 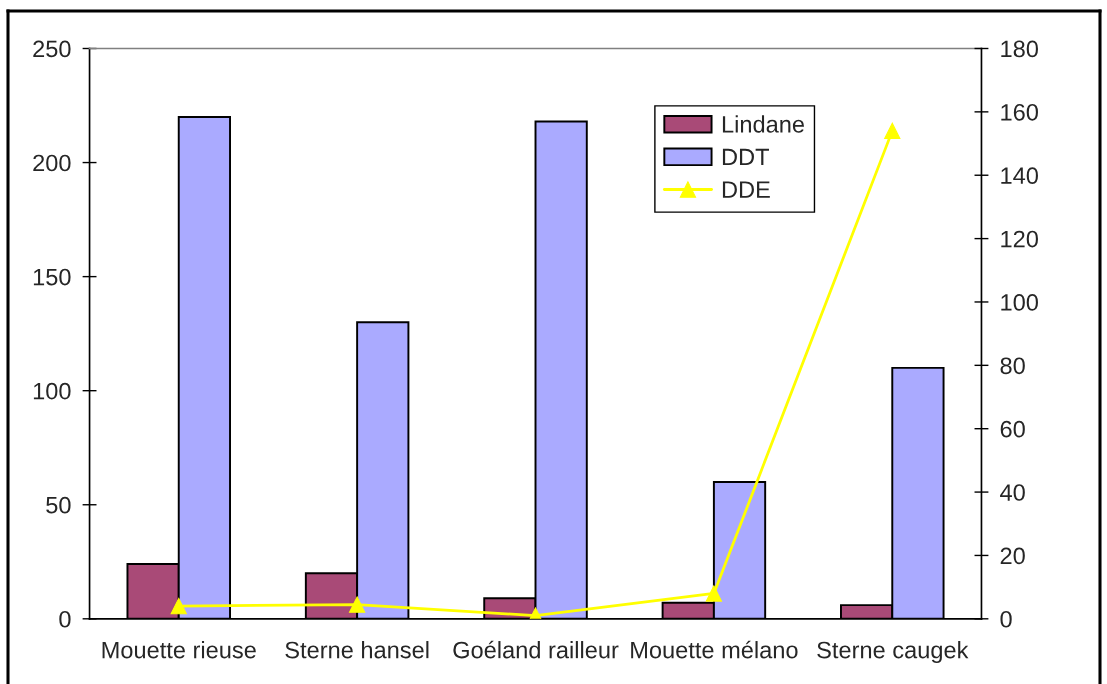 I want to click on legend-label: Lindane, so click(x=763, y=124).